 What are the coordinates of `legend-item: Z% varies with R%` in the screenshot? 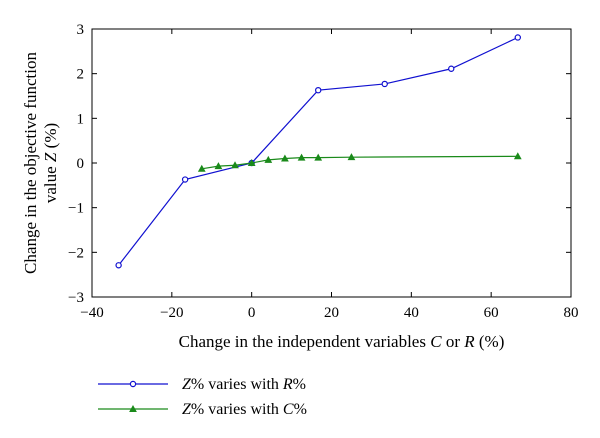 It's located at (202, 384).